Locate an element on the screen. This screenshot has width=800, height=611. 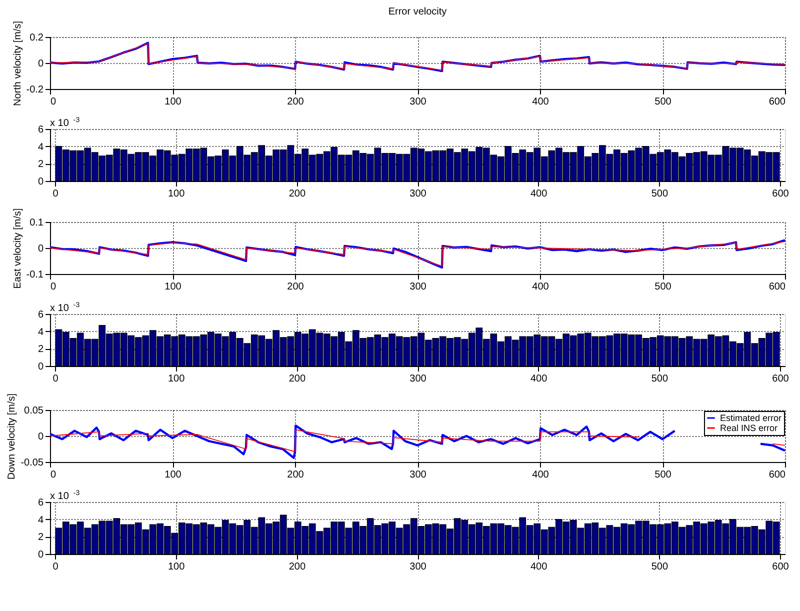
chart-title: Error velocity is located at coordinates (417, 12).